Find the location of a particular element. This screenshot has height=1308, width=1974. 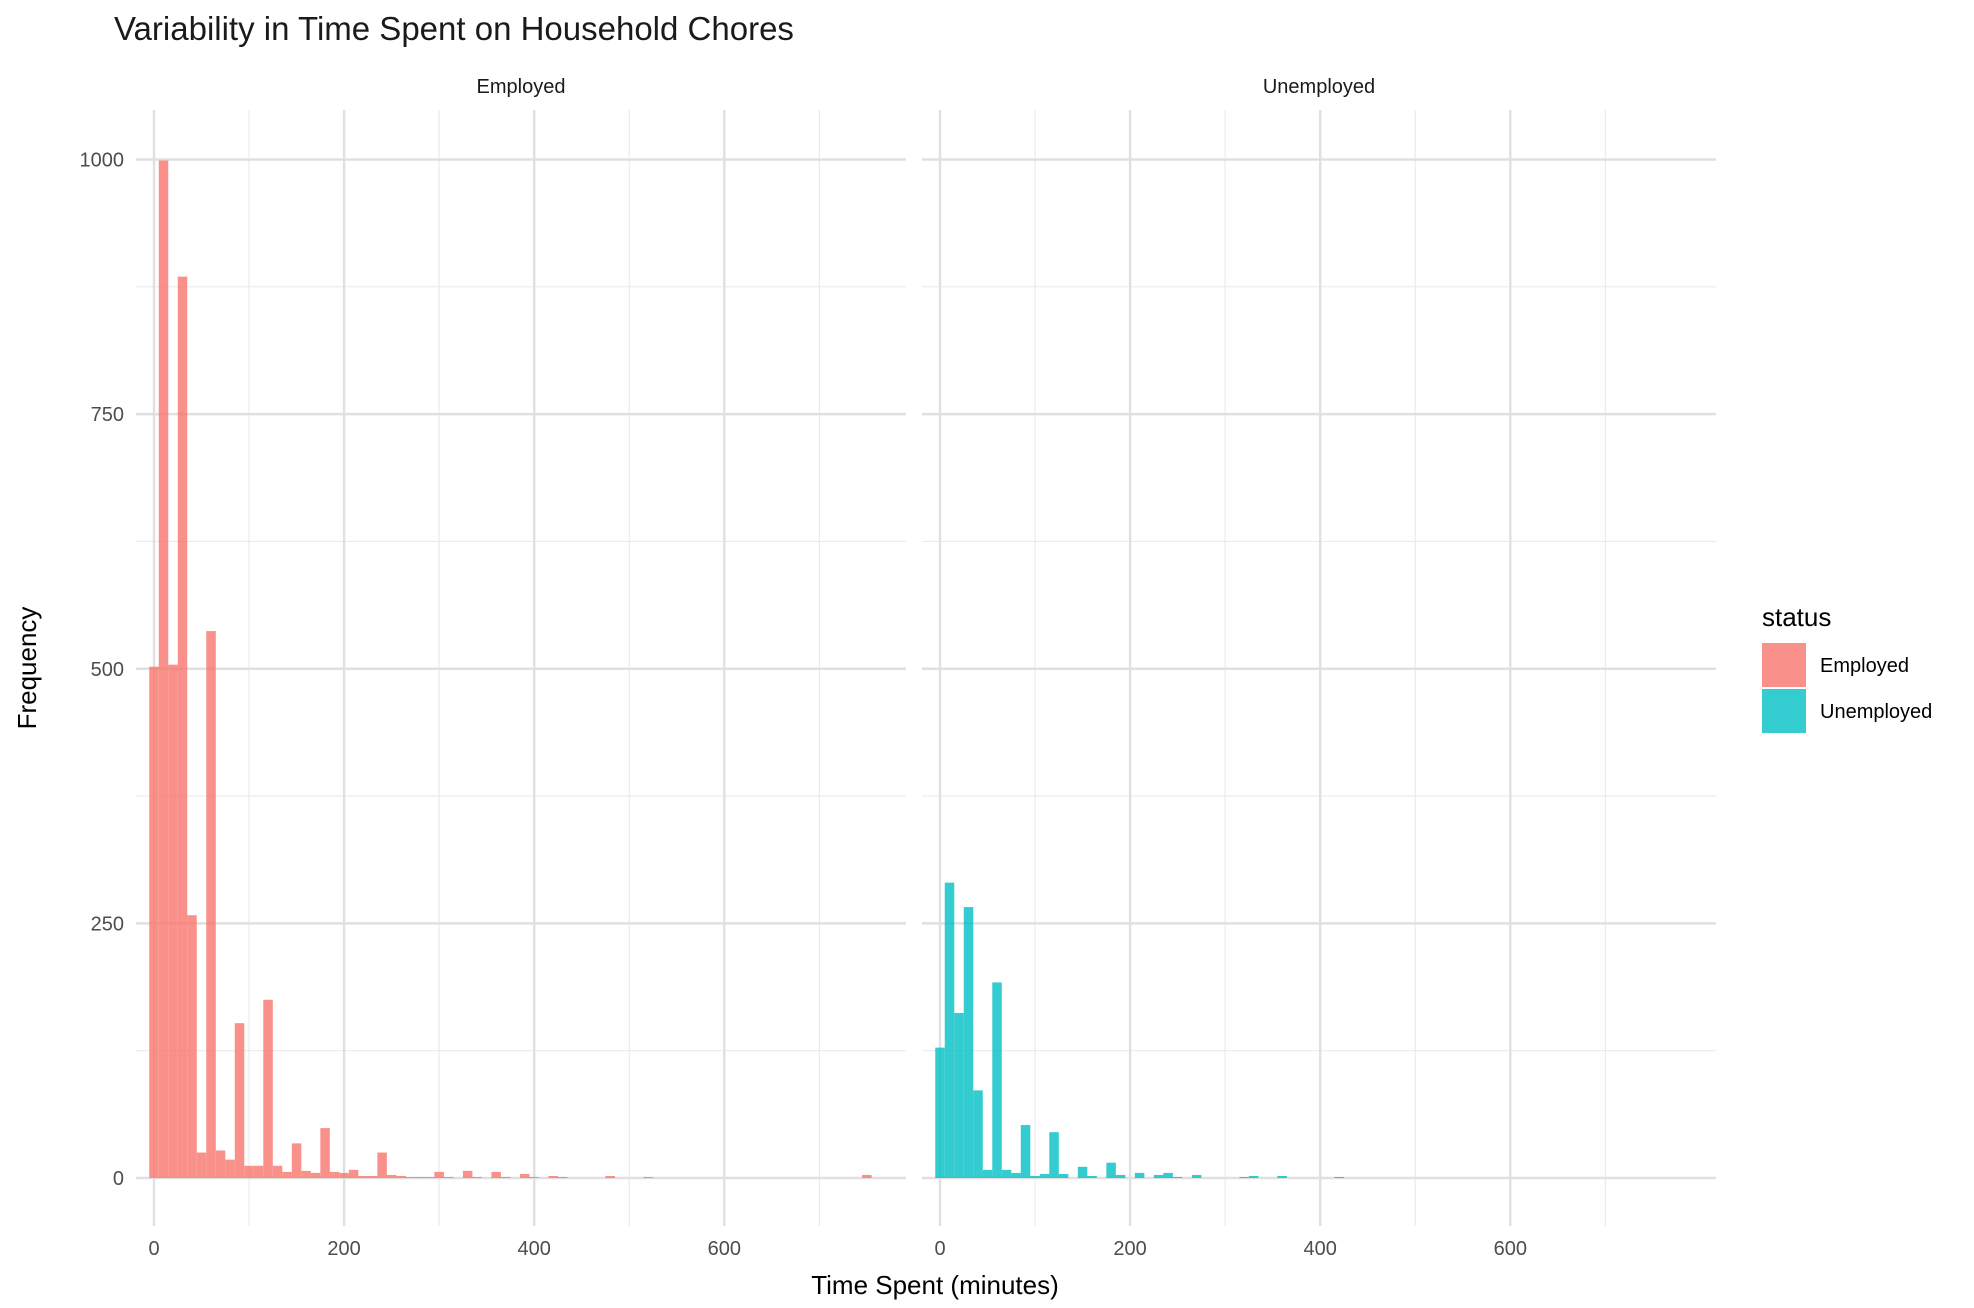

x-axis-title: Time Spent (minutes) is located at coordinates (935, 1285).